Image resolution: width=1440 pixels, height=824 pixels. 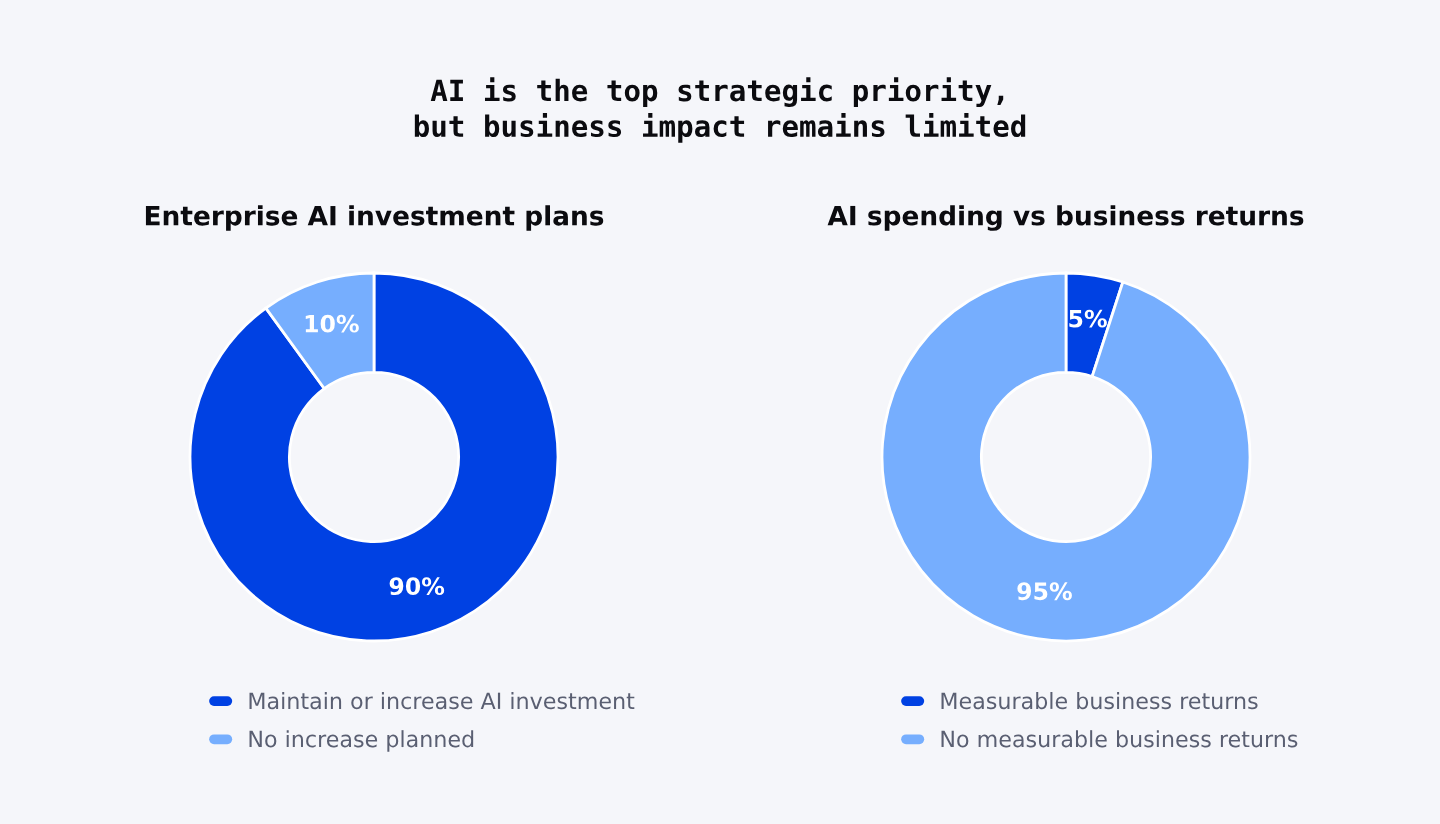 What do you see at coordinates (1119, 739) in the screenshot?
I see `legend-label: No measurable business returns` at bounding box center [1119, 739].